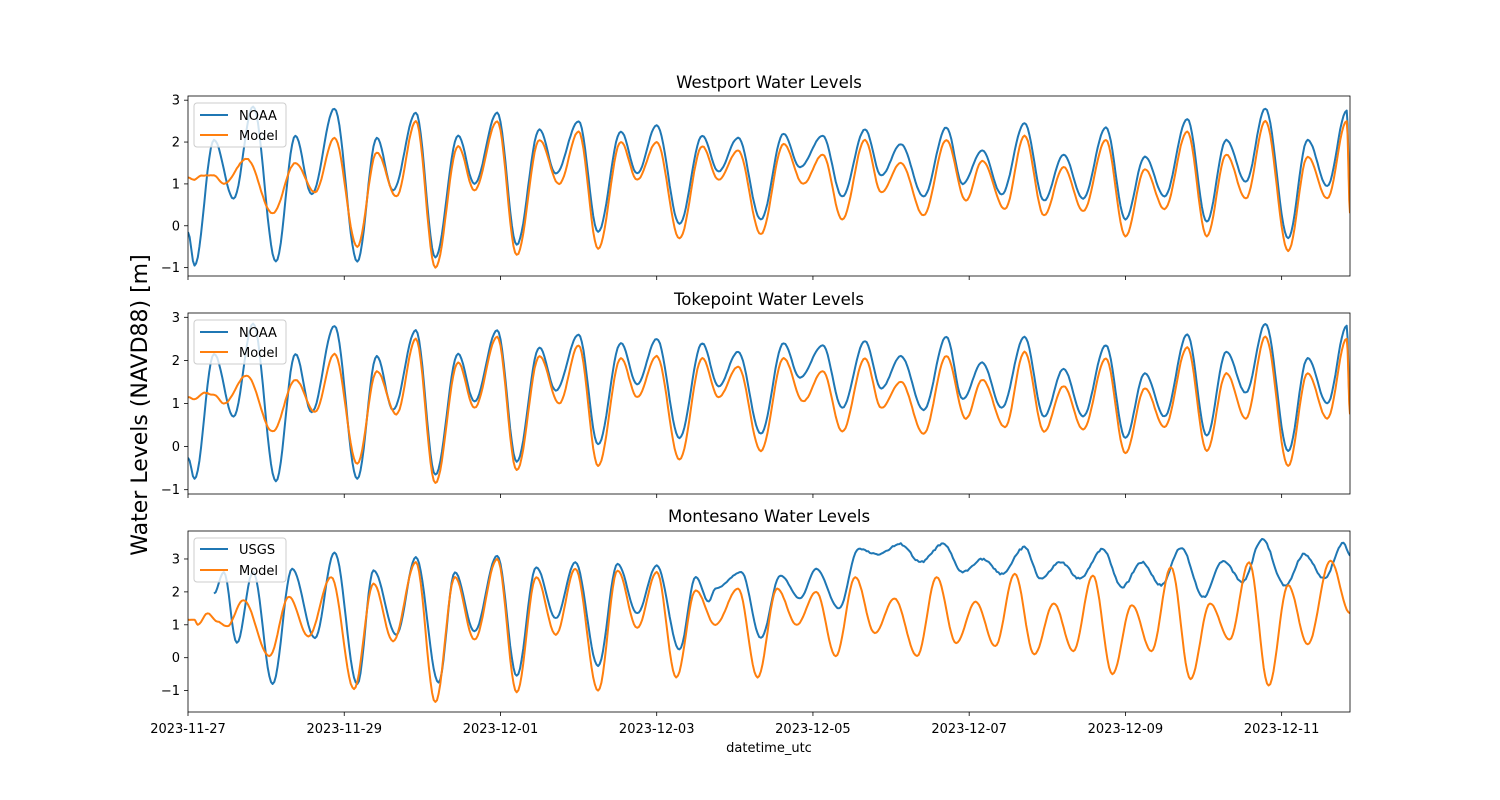 The image size is (1500, 800). Describe the element at coordinates (501, 729) in the screenshot. I see `x-tick-label: 2023-12-01` at that location.